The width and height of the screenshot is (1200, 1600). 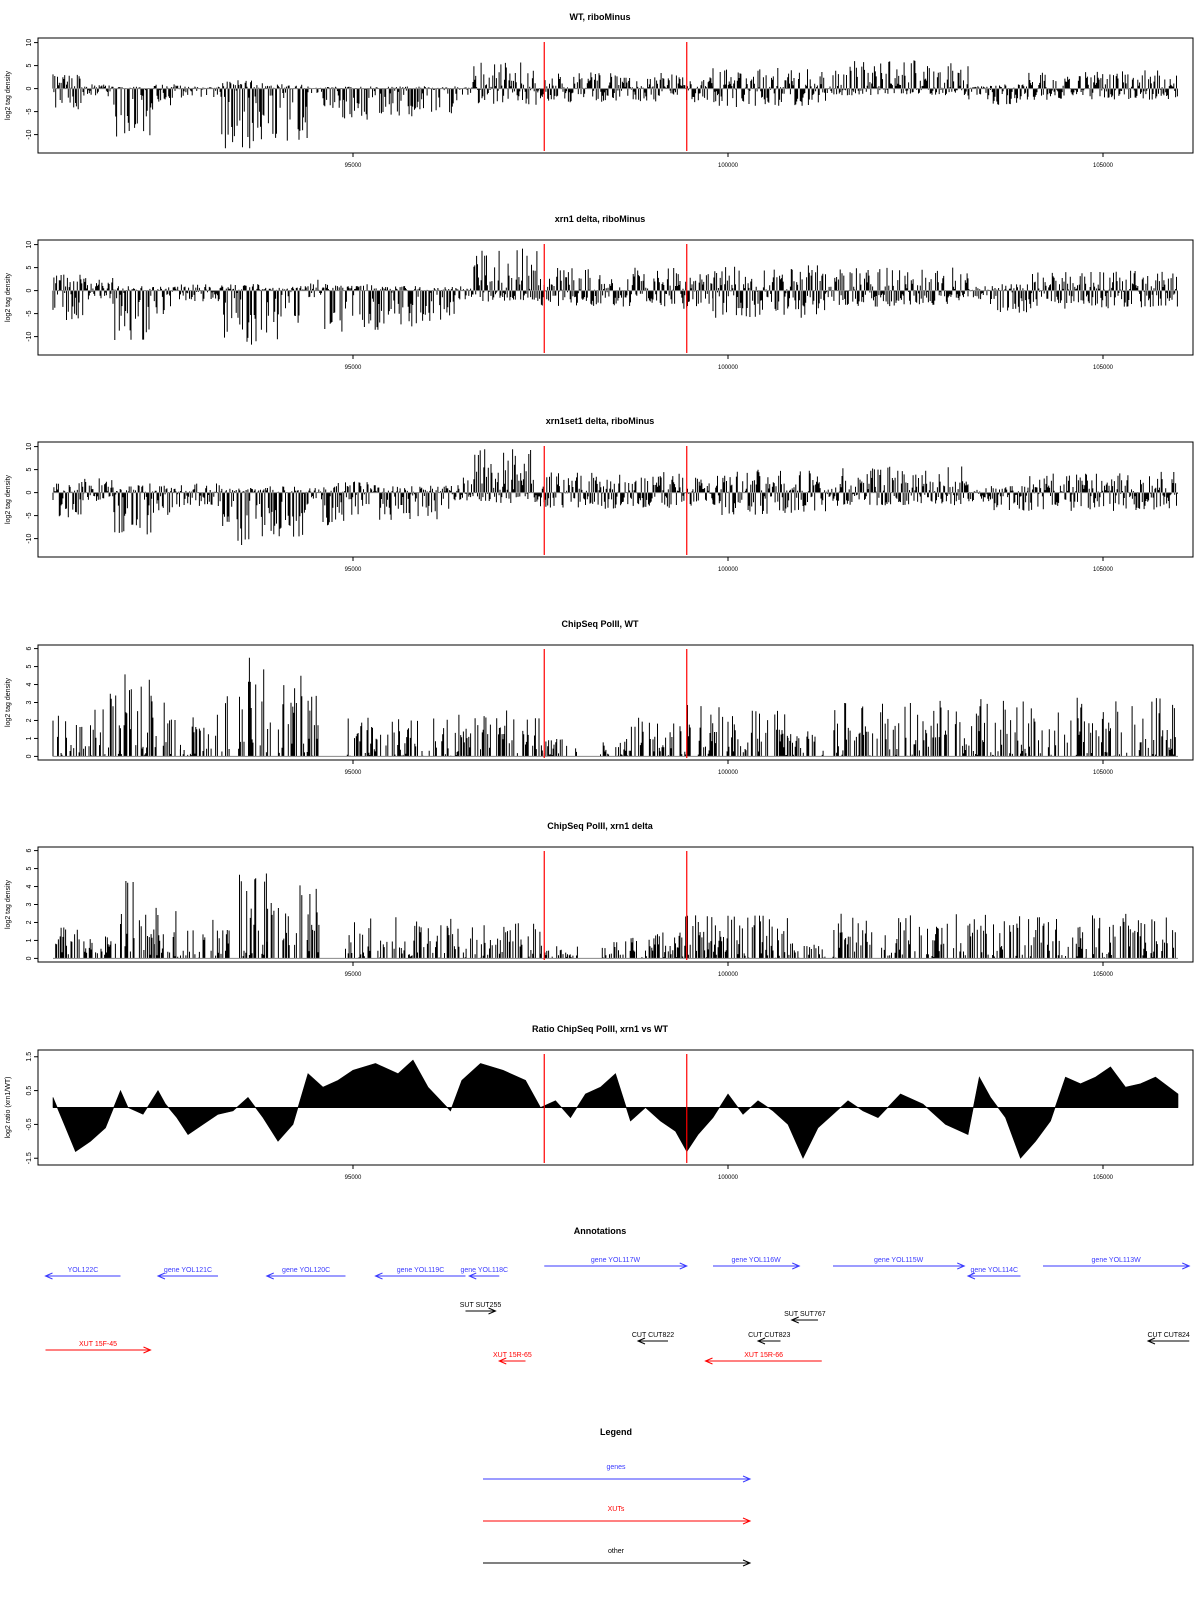 I want to click on feature-gene-yol113w: gene YOL113W, so click(x=1117, y=1263).